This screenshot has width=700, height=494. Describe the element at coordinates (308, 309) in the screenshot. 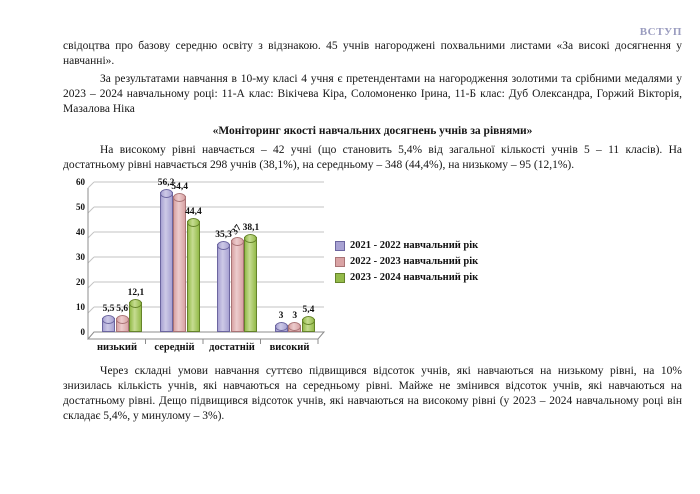

I see `bar-value-label: 5,4` at that location.